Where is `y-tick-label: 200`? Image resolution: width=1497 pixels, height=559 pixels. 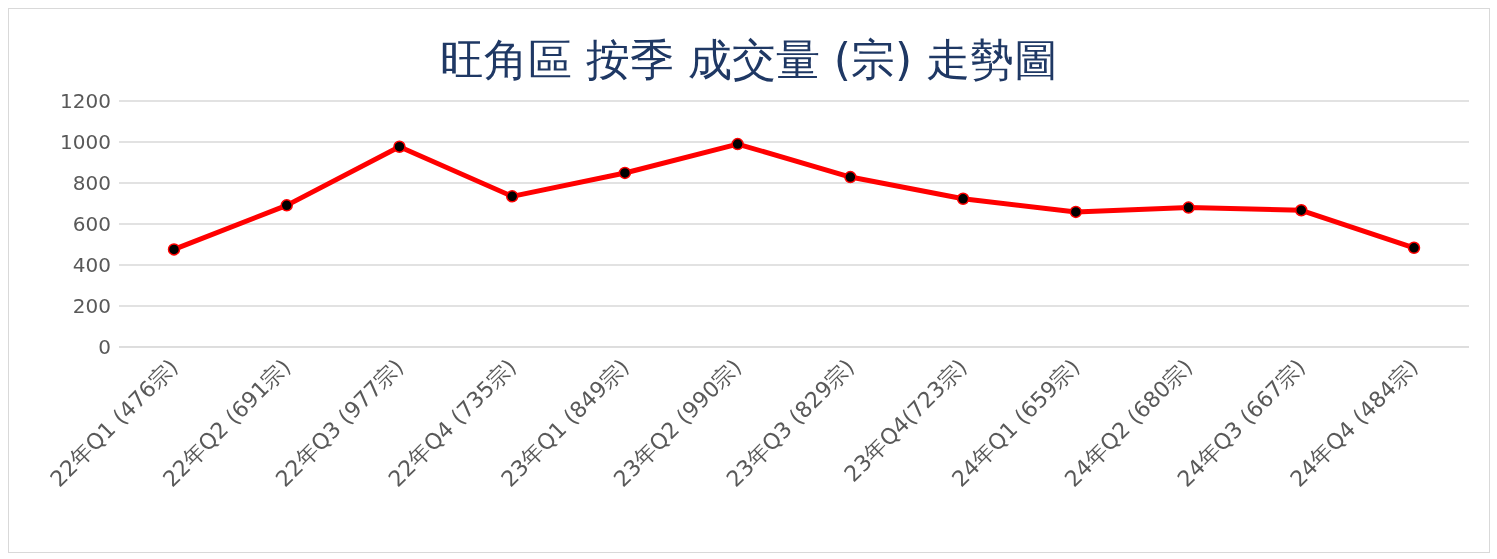
y-tick-label: 200 is located at coordinates (91, 306).